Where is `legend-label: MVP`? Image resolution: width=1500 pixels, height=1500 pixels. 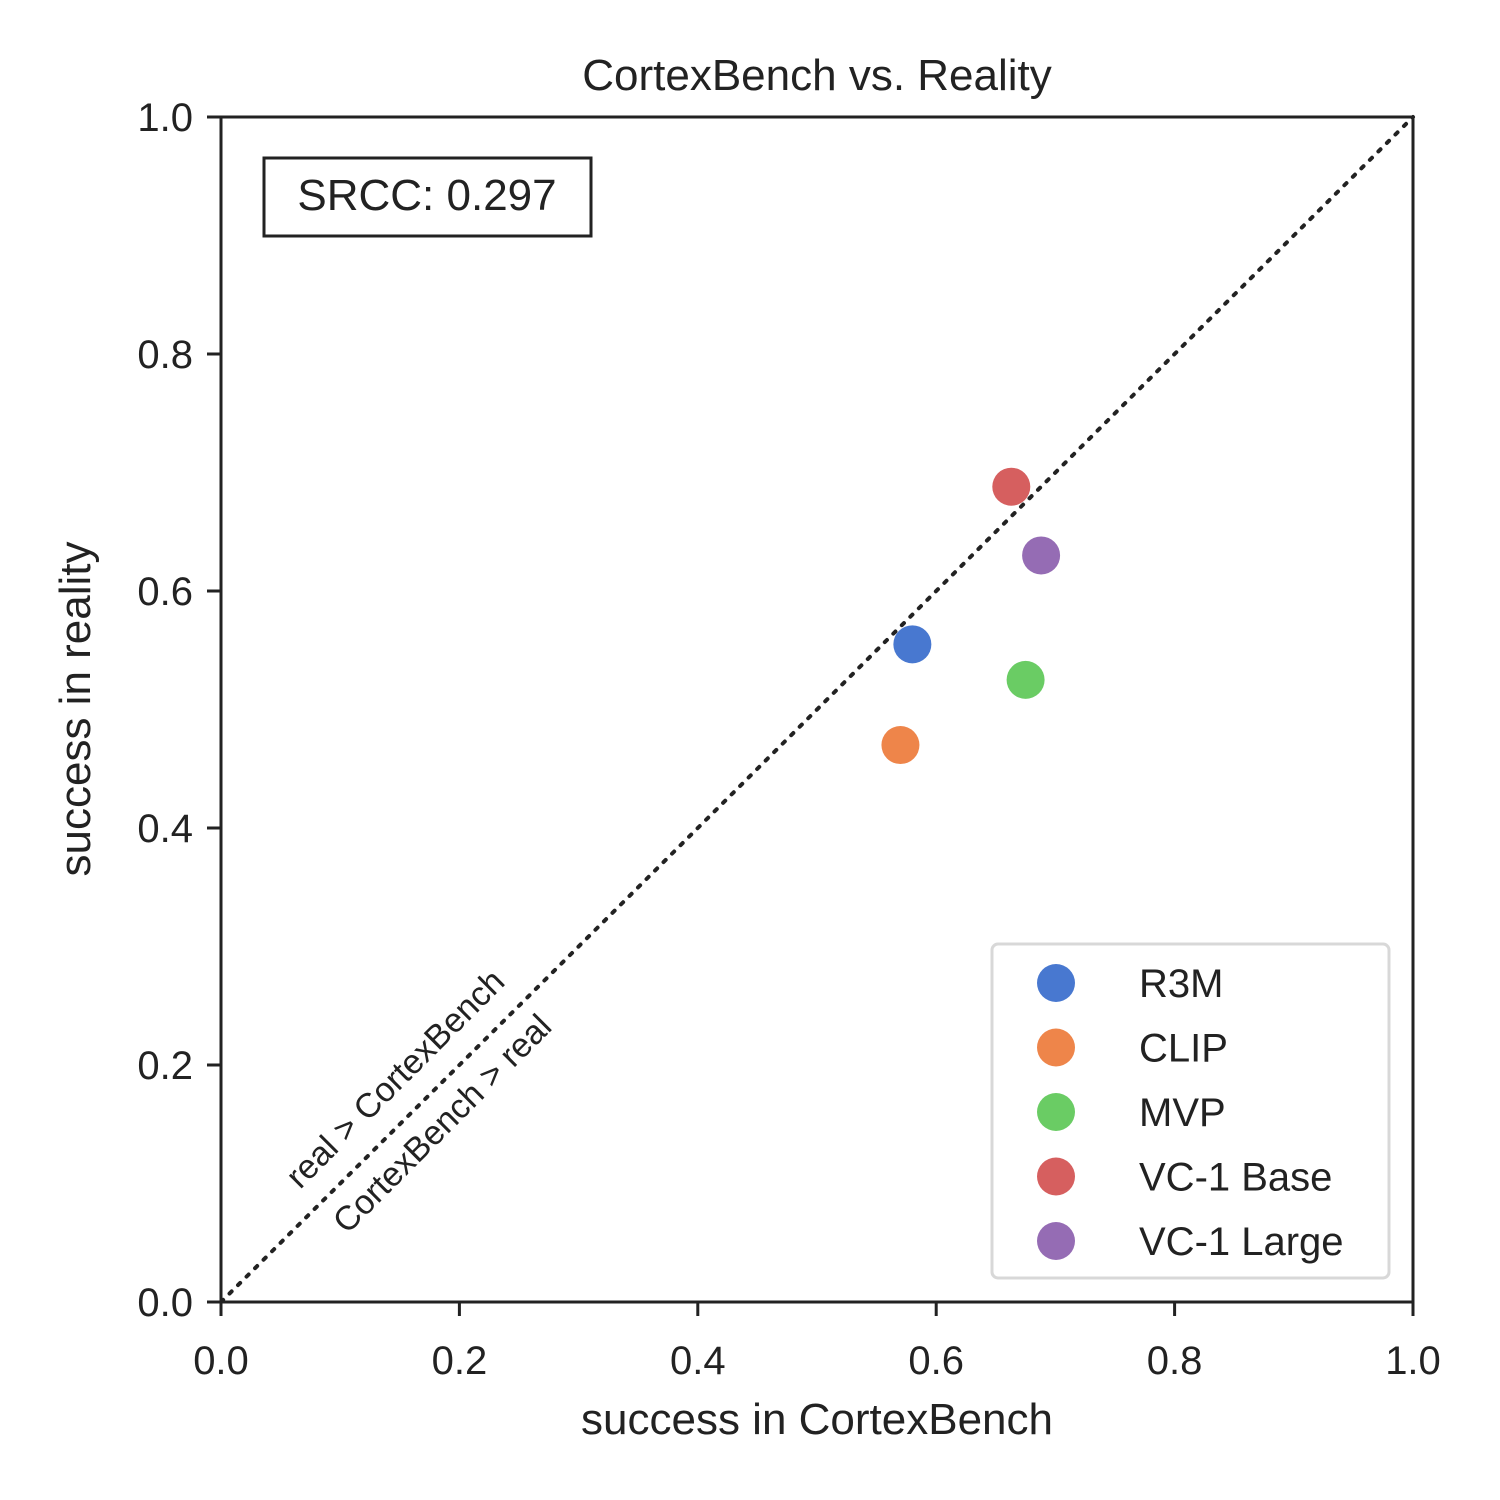
legend-label: MVP is located at coordinates (1182, 1113).